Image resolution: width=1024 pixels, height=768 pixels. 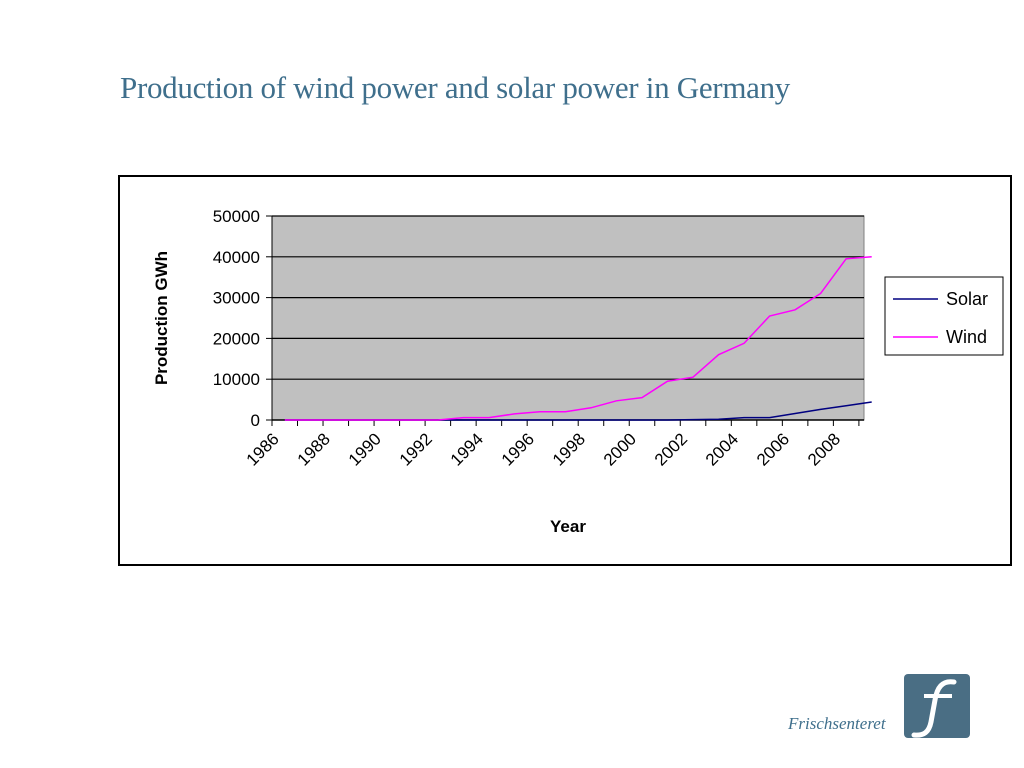 I want to click on x-tick-label: 1992, so click(x=416, y=449).